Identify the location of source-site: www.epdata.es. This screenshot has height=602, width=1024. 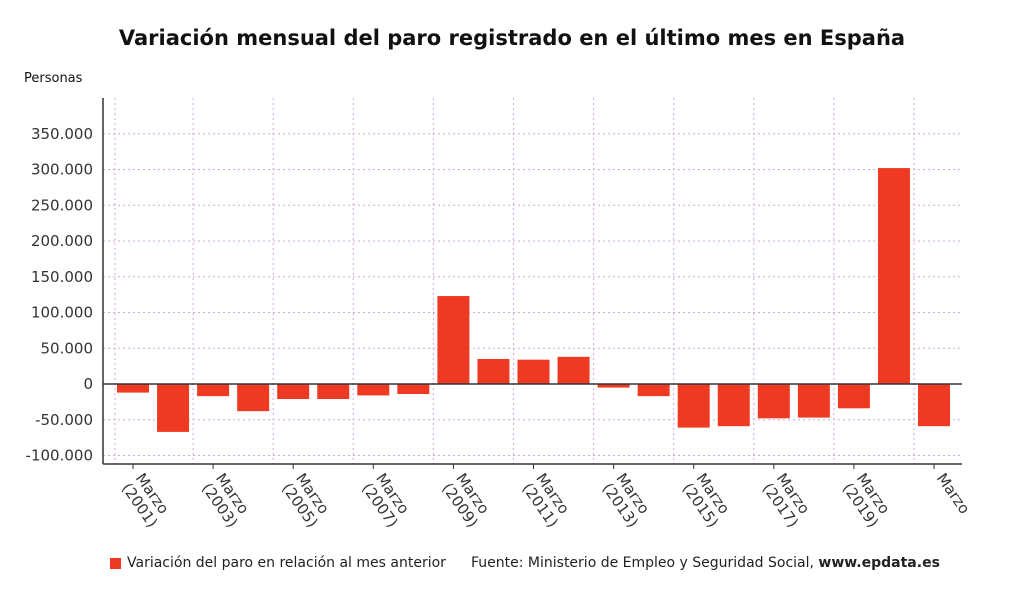
(879, 563).